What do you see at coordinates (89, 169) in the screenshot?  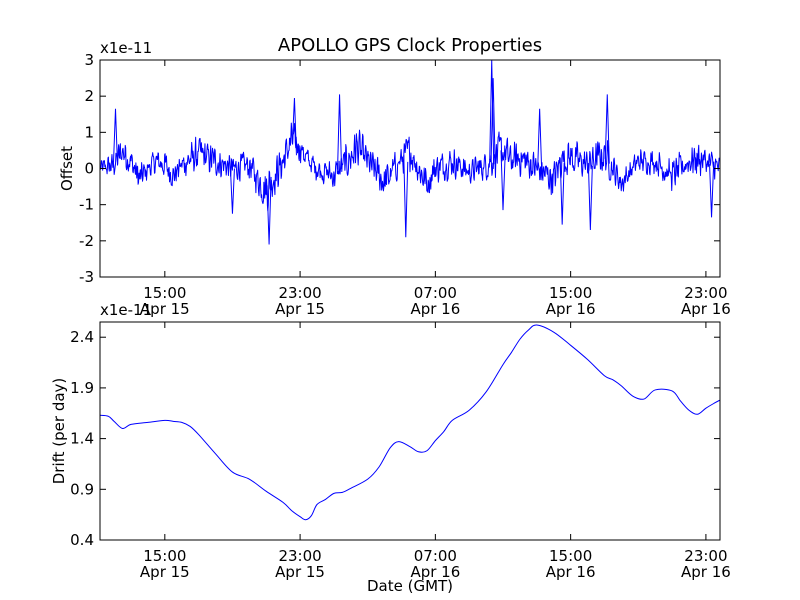 I see `y-tick-label: 0` at bounding box center [89, 169].